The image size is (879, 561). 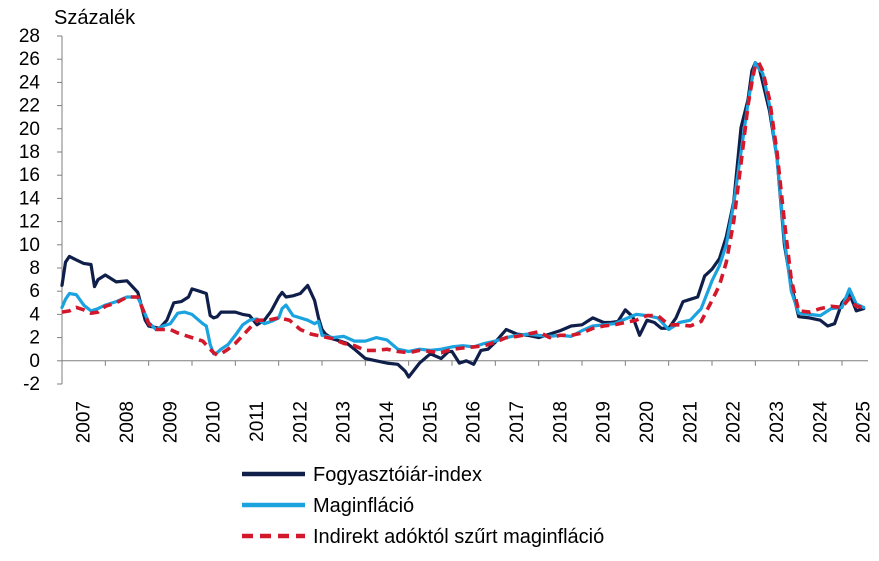 What do you see at coordinates (34, 361) in the screenshot?
I see `y-tick-label: 0` at bounding box center [34, 361].